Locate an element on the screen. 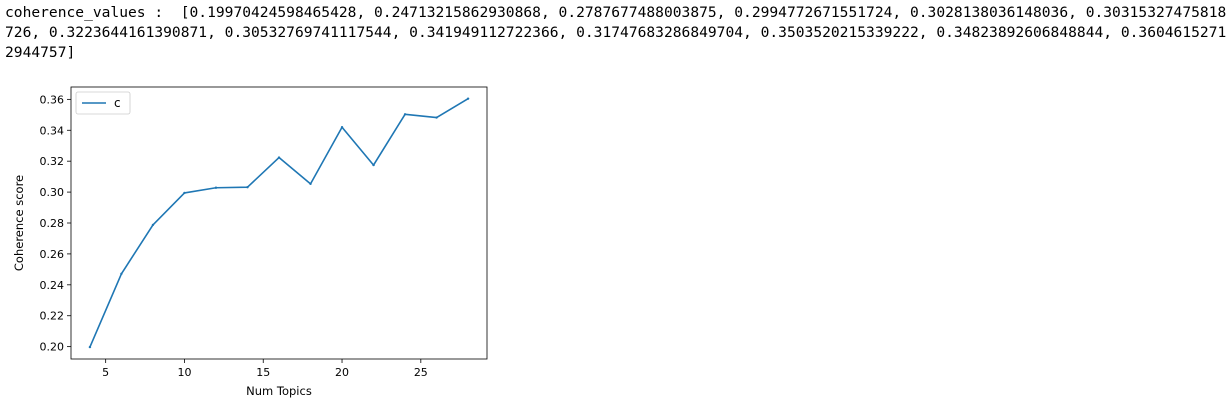 The height and width of the screenshot is (415, 1231). x-tick-label: 25 is located at coordinates (421, 372).